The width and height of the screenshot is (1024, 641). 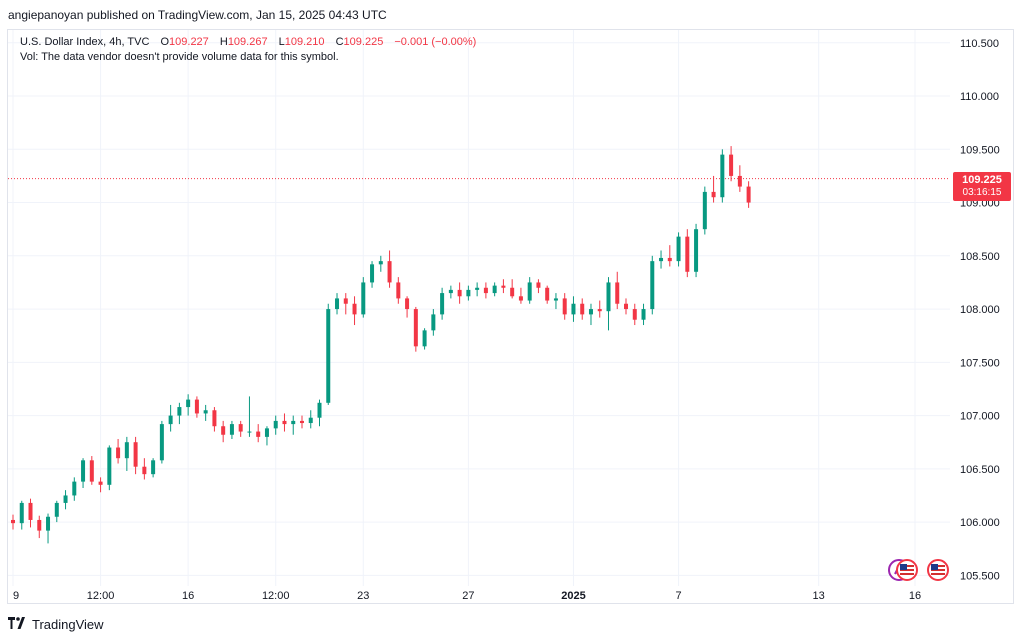 What do you see at coordinates (980, 470) in the screenshot?
I see `y-tick-label: 106.500` at bounding box center [980, 470].